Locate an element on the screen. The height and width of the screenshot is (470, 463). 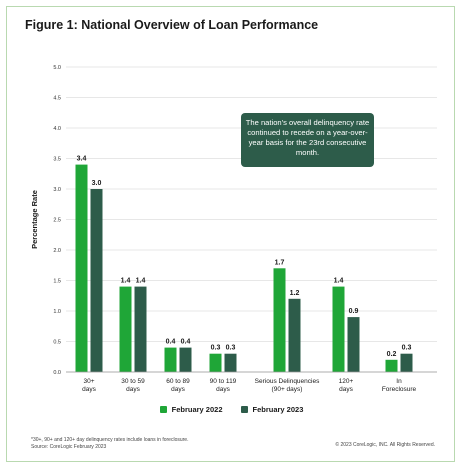
y-tick-label: 2.0 is located at coordinates (57, 251).